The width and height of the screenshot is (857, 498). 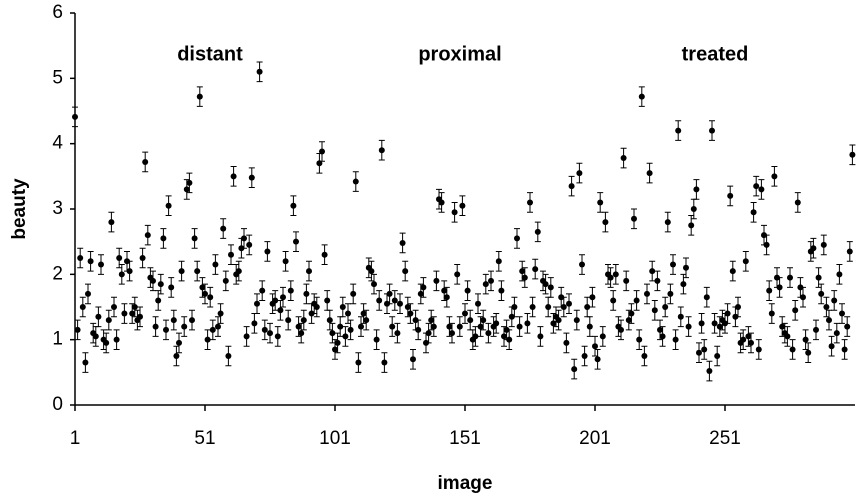 What do you see at coordinates (19, 209) in the screenshot?
I see `y-axis-title: beauty` at bounding box center [19, 209].